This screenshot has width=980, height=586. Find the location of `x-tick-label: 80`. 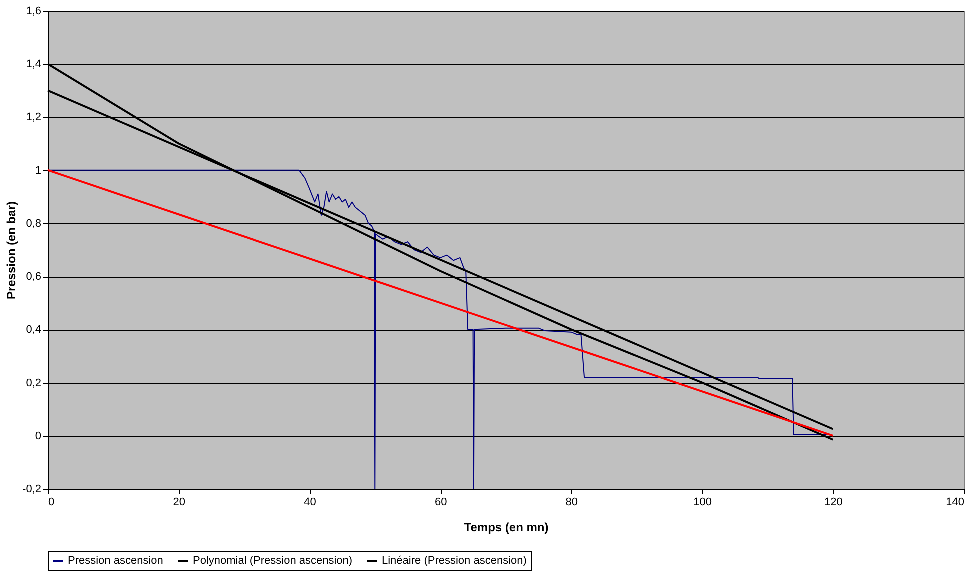

x-tick-label: 80 is located at coordinates (572, 502).